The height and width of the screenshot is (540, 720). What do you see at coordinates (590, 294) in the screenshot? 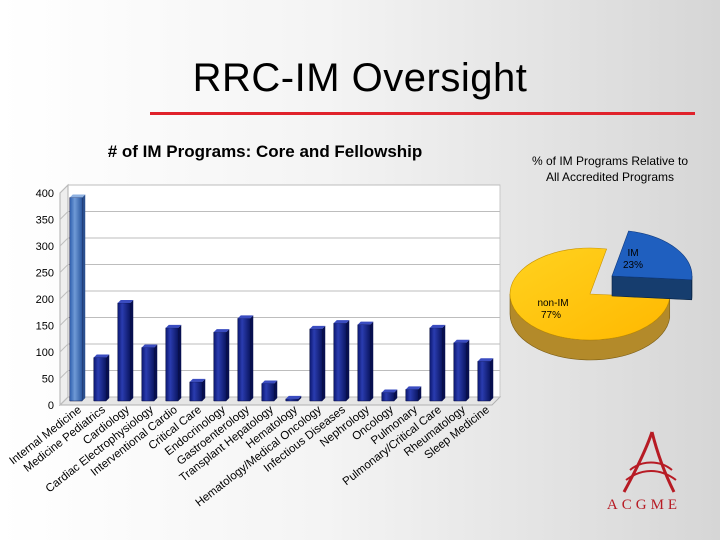
I see `pie-slice-non-im` at bounding box center [590, 294].